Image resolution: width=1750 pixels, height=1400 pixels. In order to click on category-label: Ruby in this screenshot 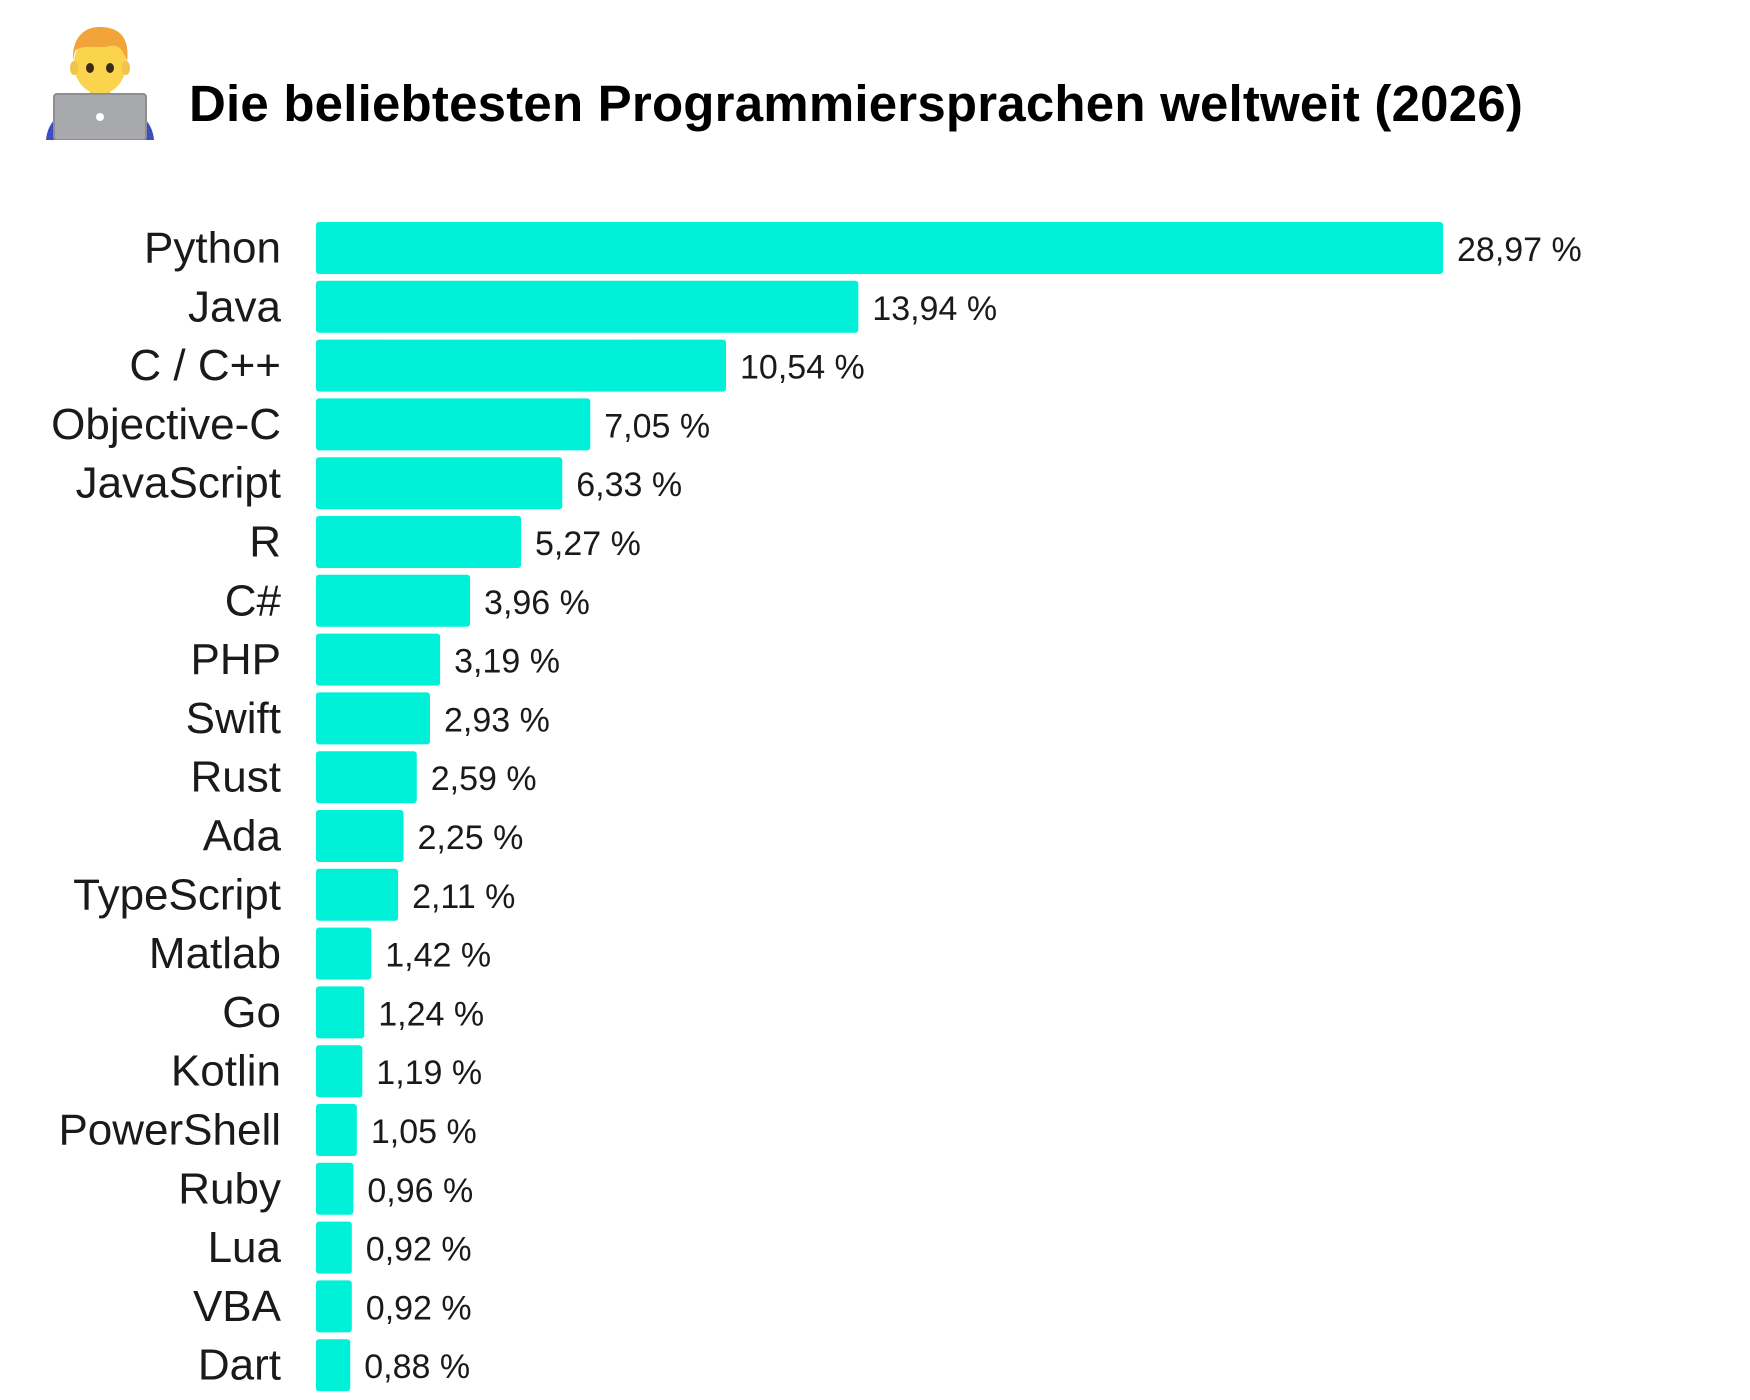, I will do `click(229, 1188)`.